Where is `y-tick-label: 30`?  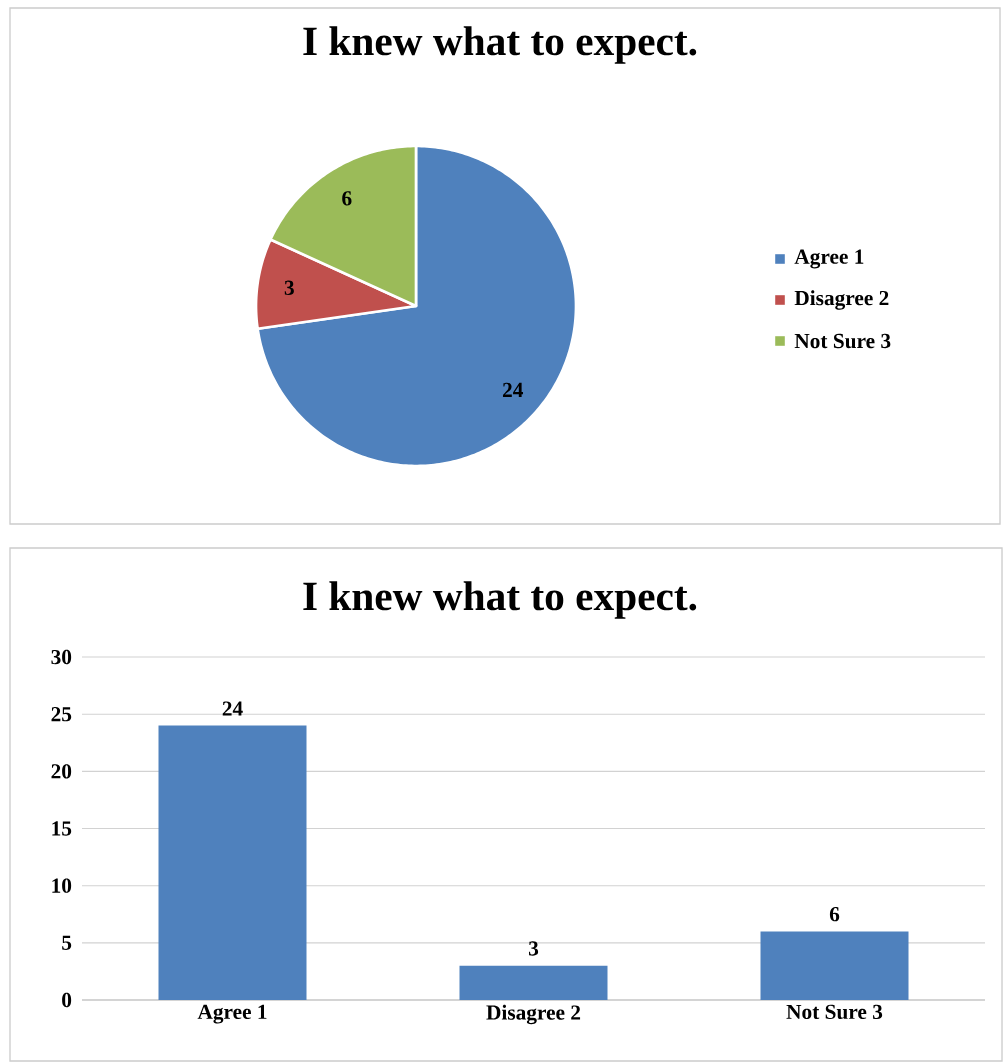 y-tick-label: 30 is located at coordinates (61, 657).